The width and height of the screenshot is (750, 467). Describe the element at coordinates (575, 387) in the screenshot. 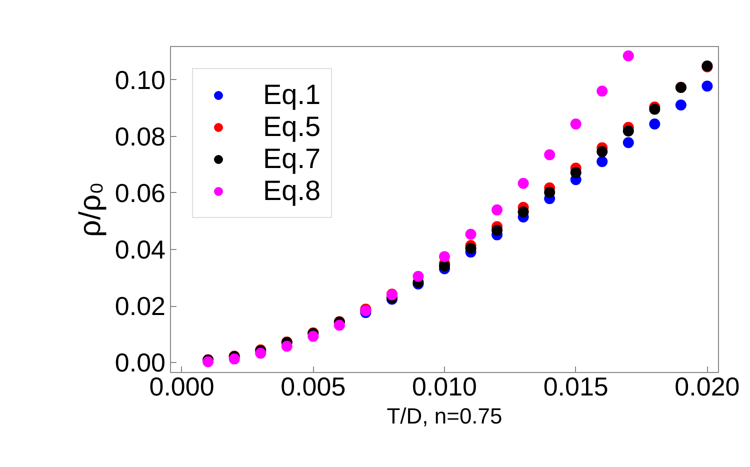

I see `x-tick-label: 0.015` at that location.